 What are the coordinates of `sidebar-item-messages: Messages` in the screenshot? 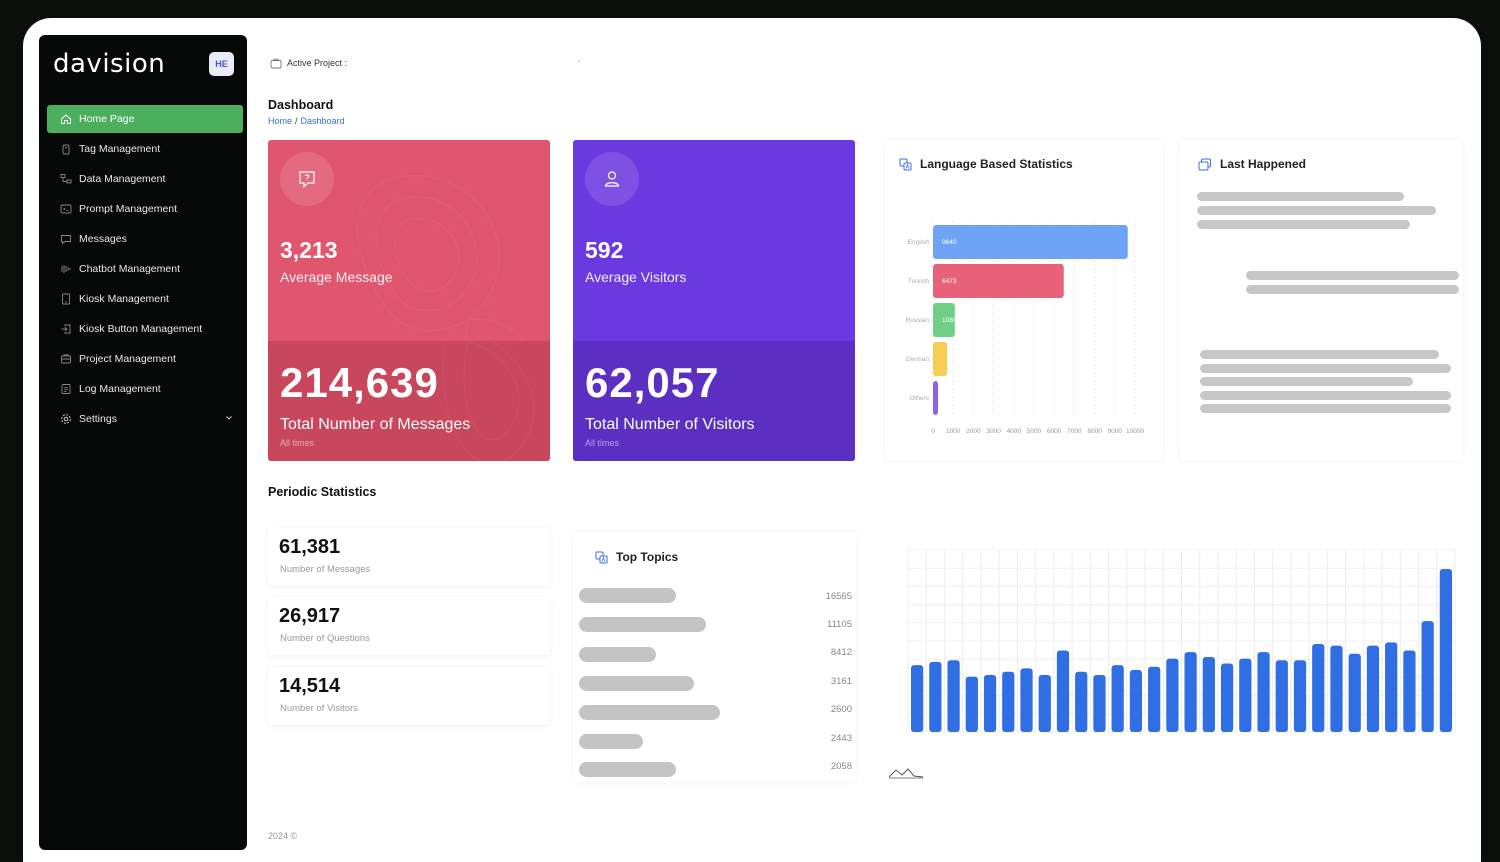 It's located at (145, 239).